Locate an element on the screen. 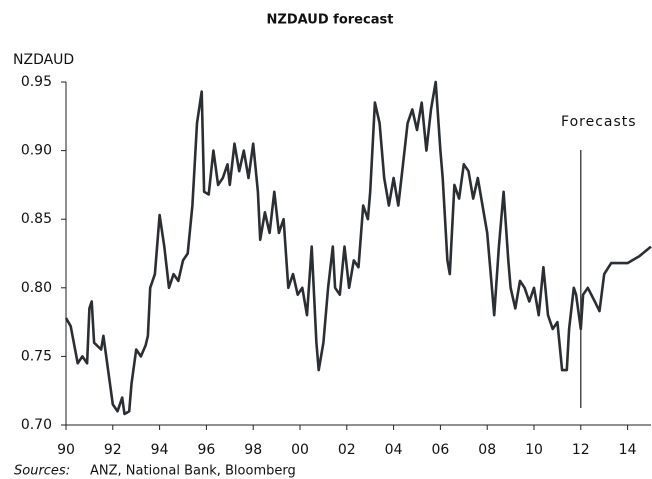 The height and width of the screenshot is (479, 652). forecast-annotation: Forecasts is located at coordinates (599, 122).